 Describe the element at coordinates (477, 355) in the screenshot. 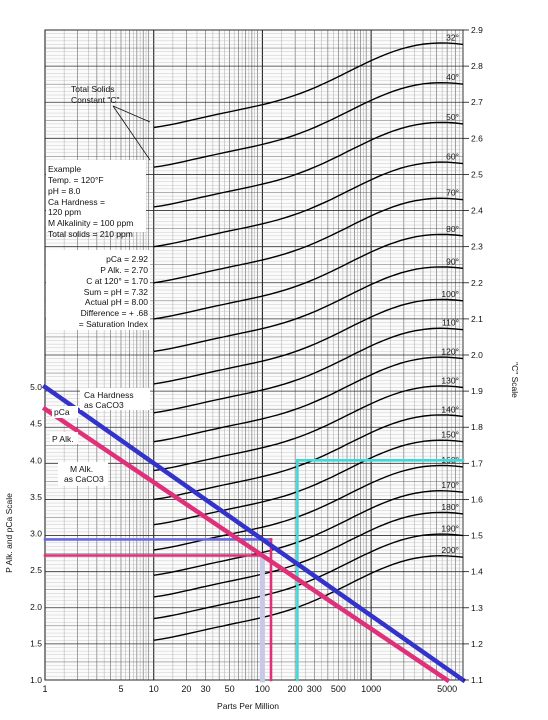

I see `y-right-tick-label: 2.0` at that location.